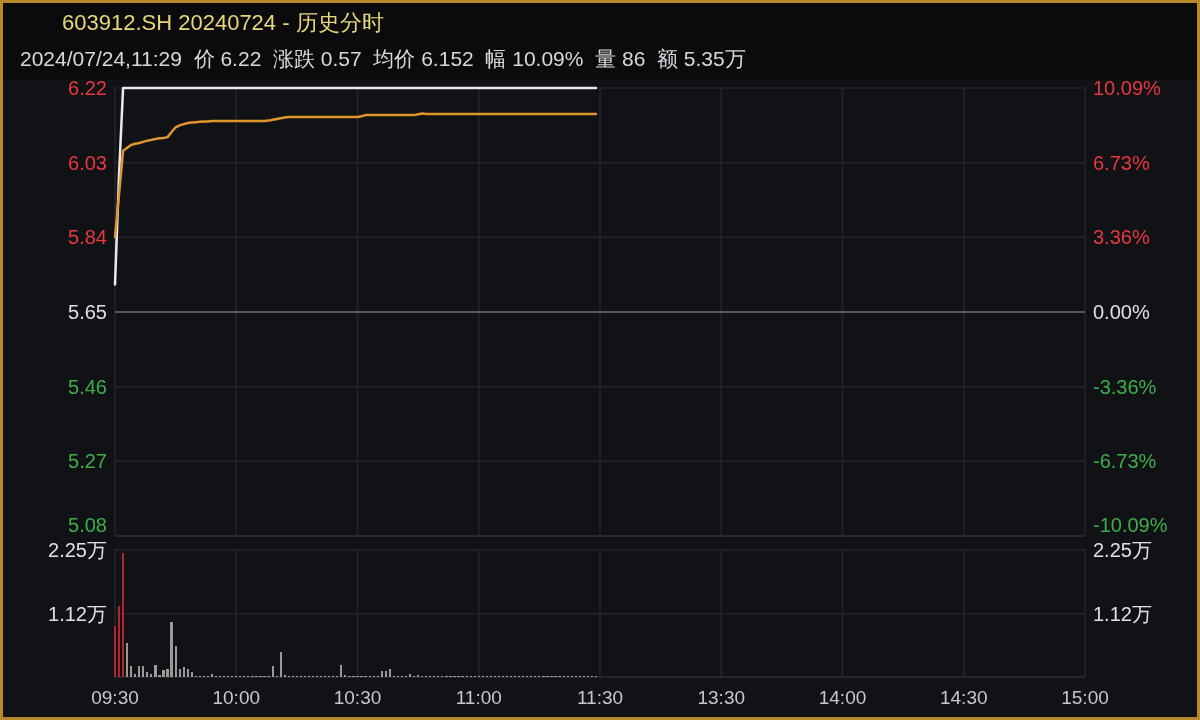 The image size is (1200, 720). What do you see at coordinates (223, 22) in the screenshot?
I see `chart-title: 603912.SH 20240724 - 历史分时` at bounding box center [223, 22].